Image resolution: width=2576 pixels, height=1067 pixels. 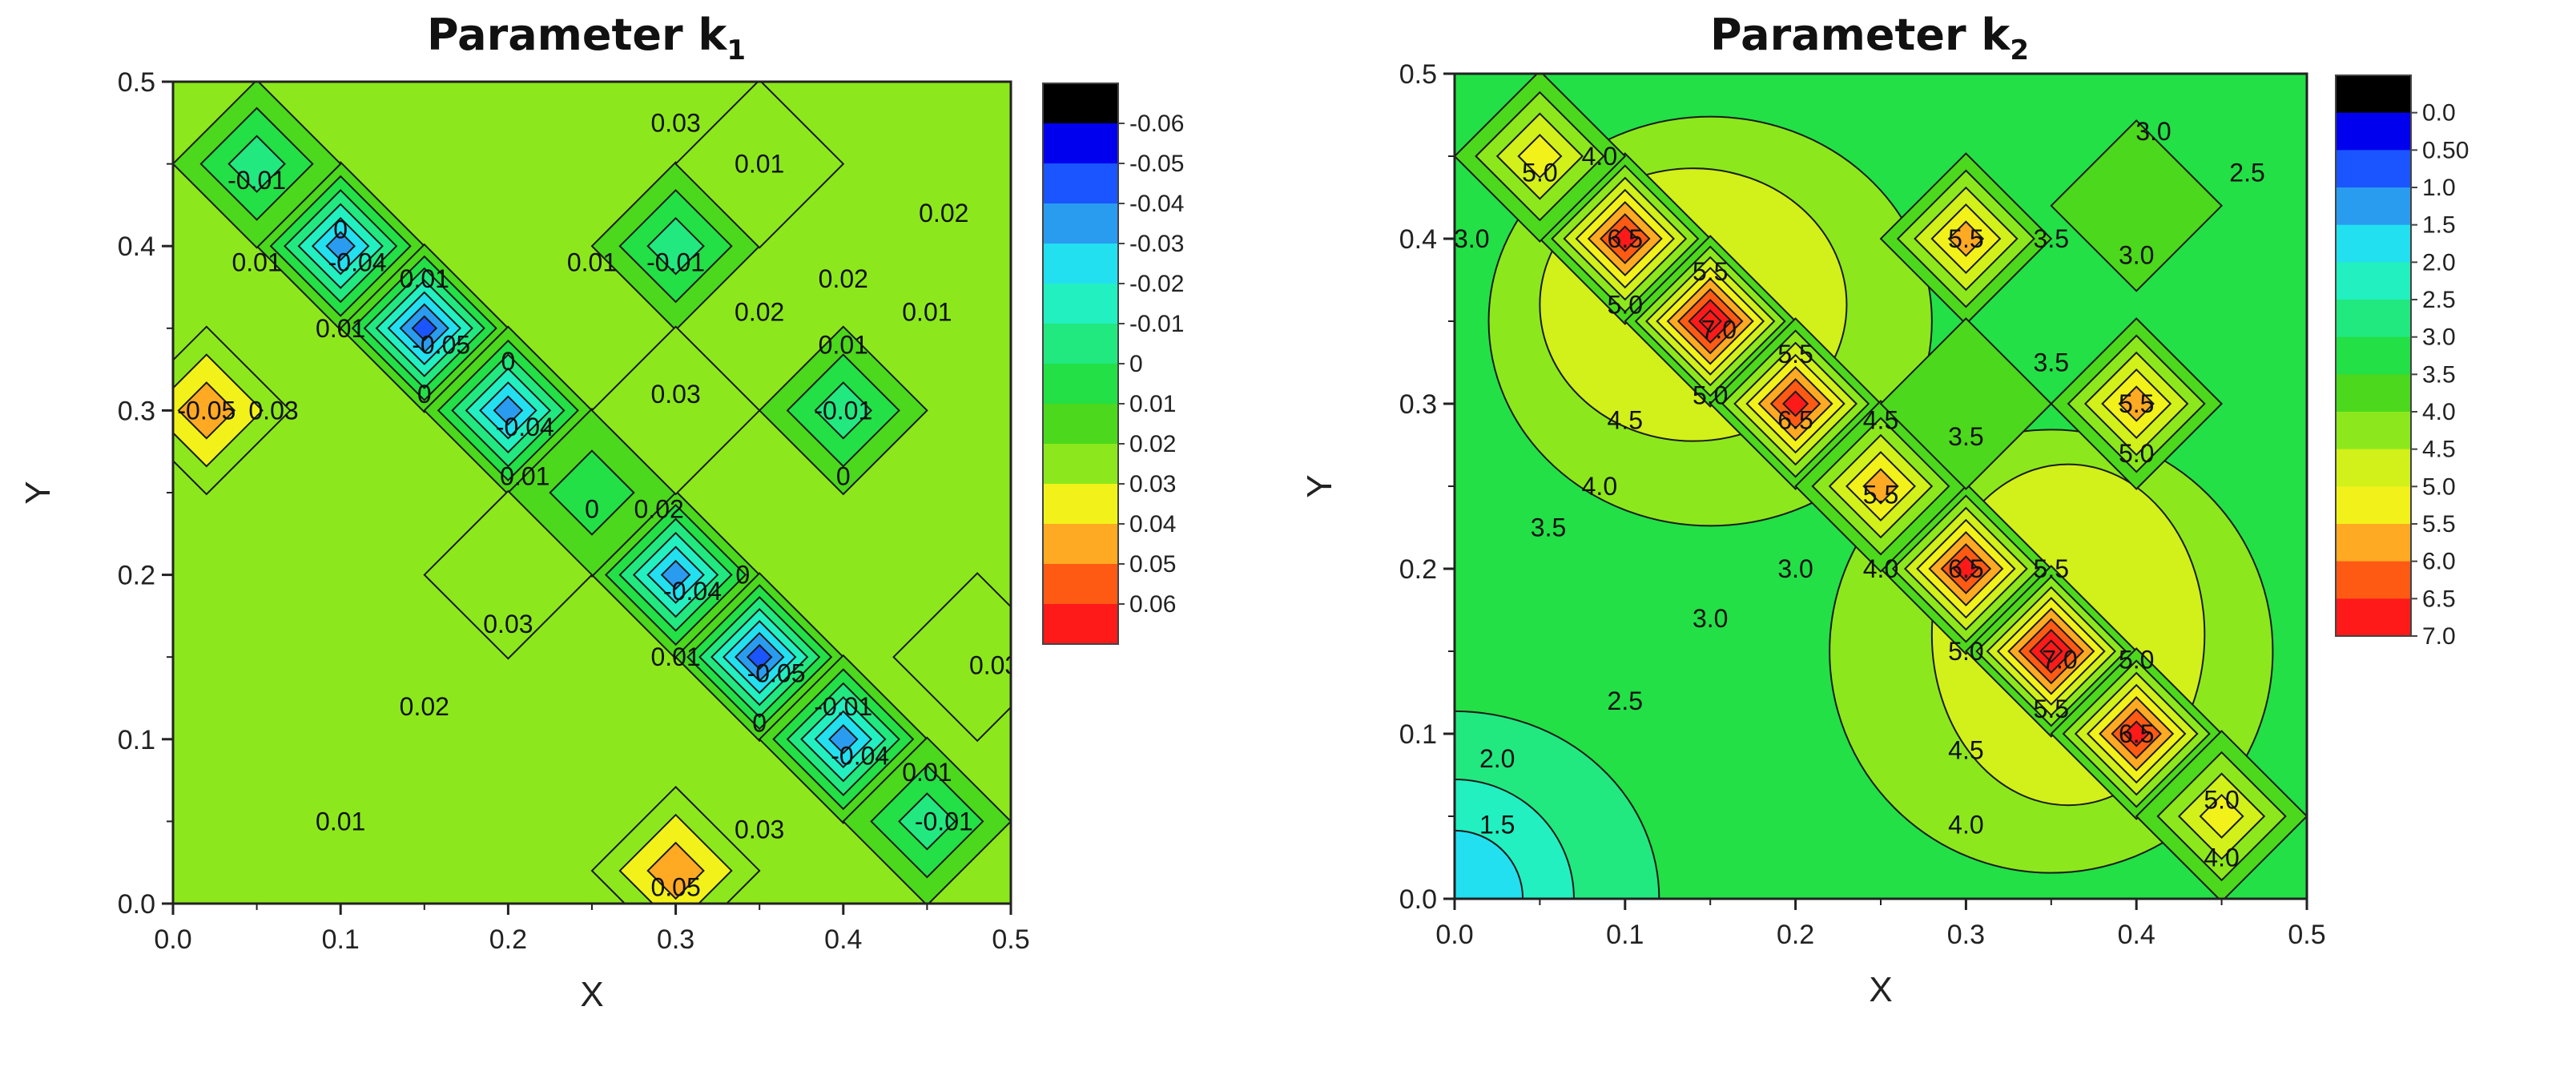 I want to click on x-axis-label: X, so click(x=1881, y=990).